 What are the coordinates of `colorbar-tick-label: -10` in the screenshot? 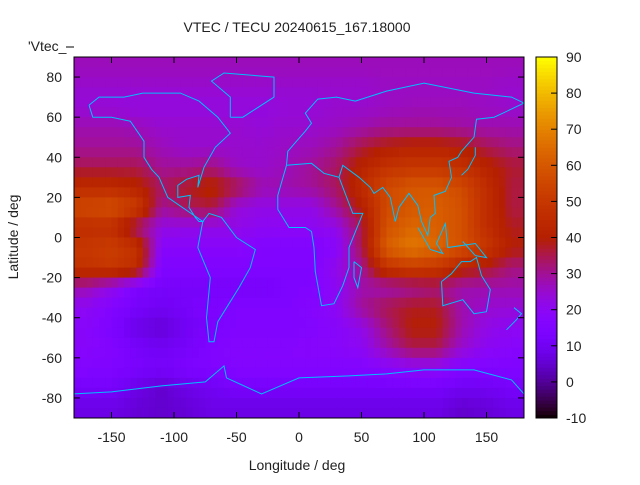 It's located at (576, 418).